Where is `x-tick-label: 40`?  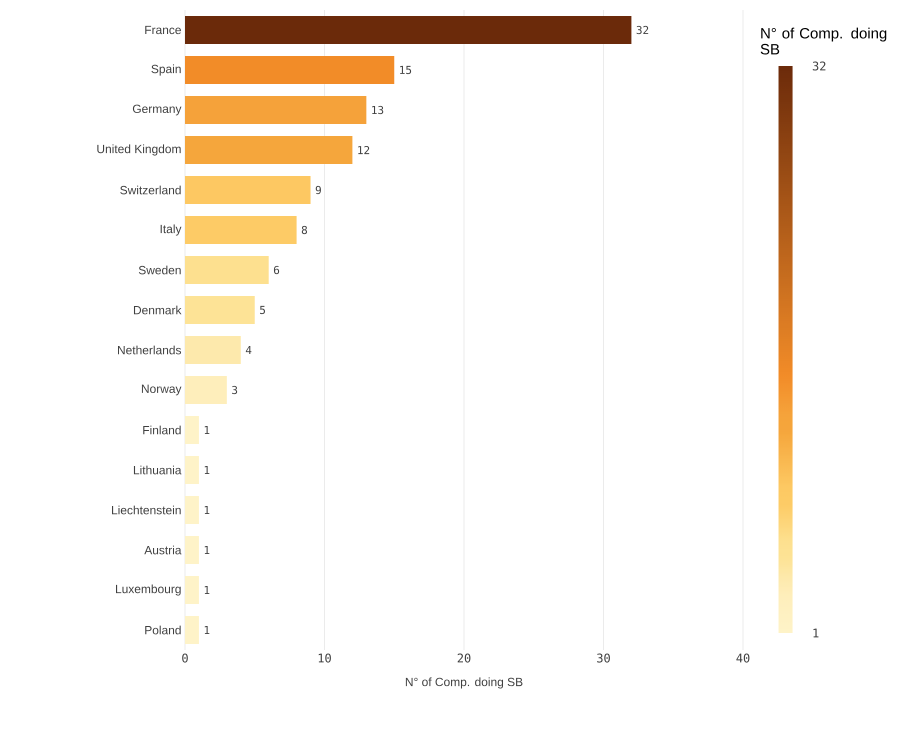
x-tick-label: 40 is located at coordinates (743, 658).